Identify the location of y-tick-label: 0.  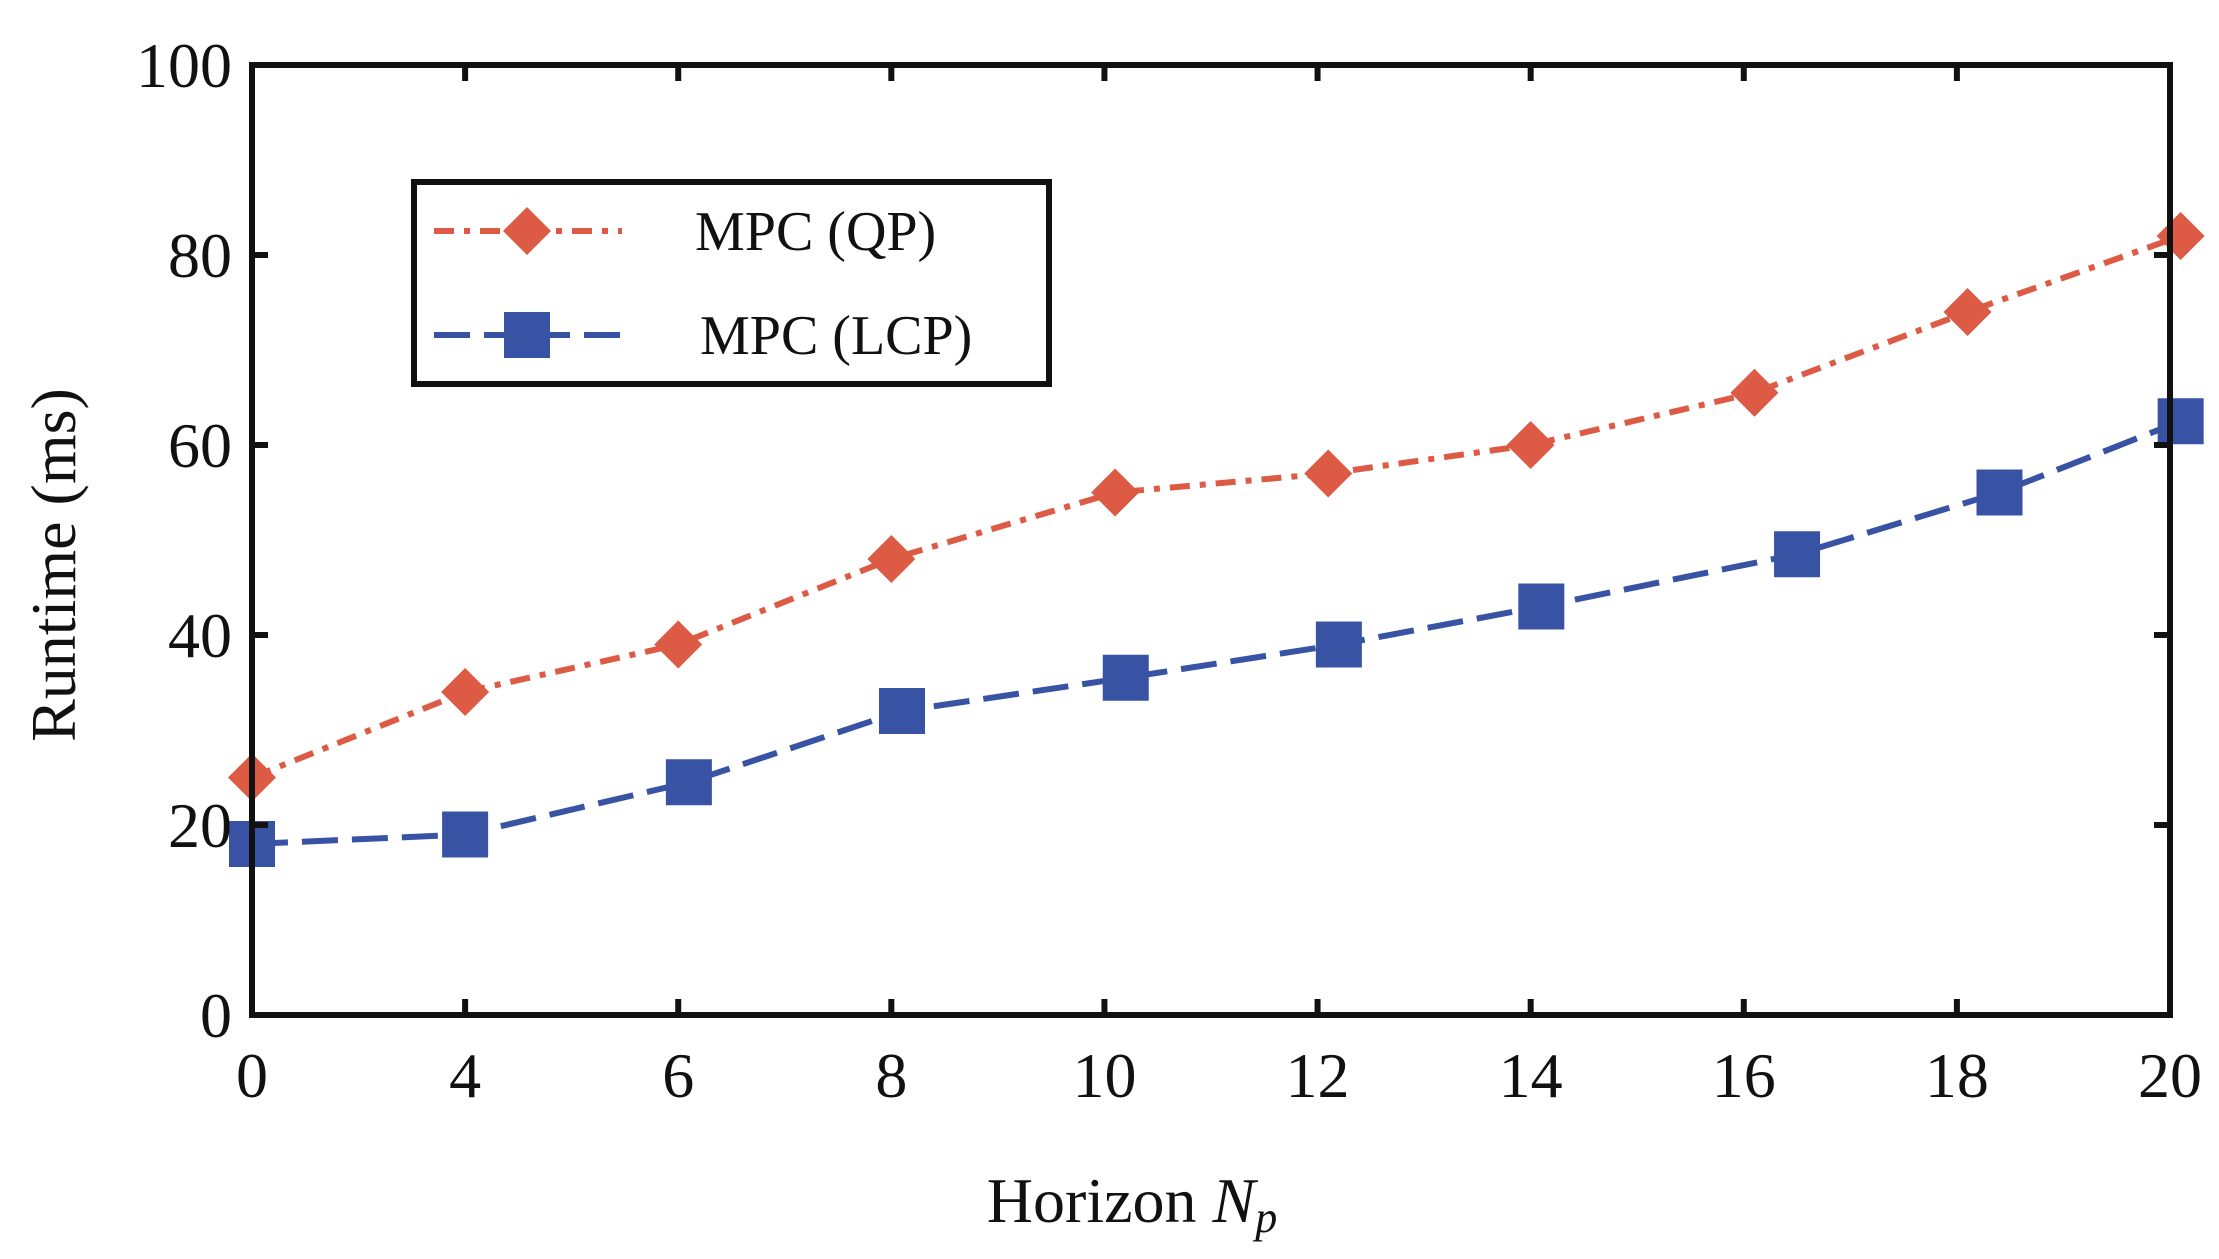
(216, 1015).